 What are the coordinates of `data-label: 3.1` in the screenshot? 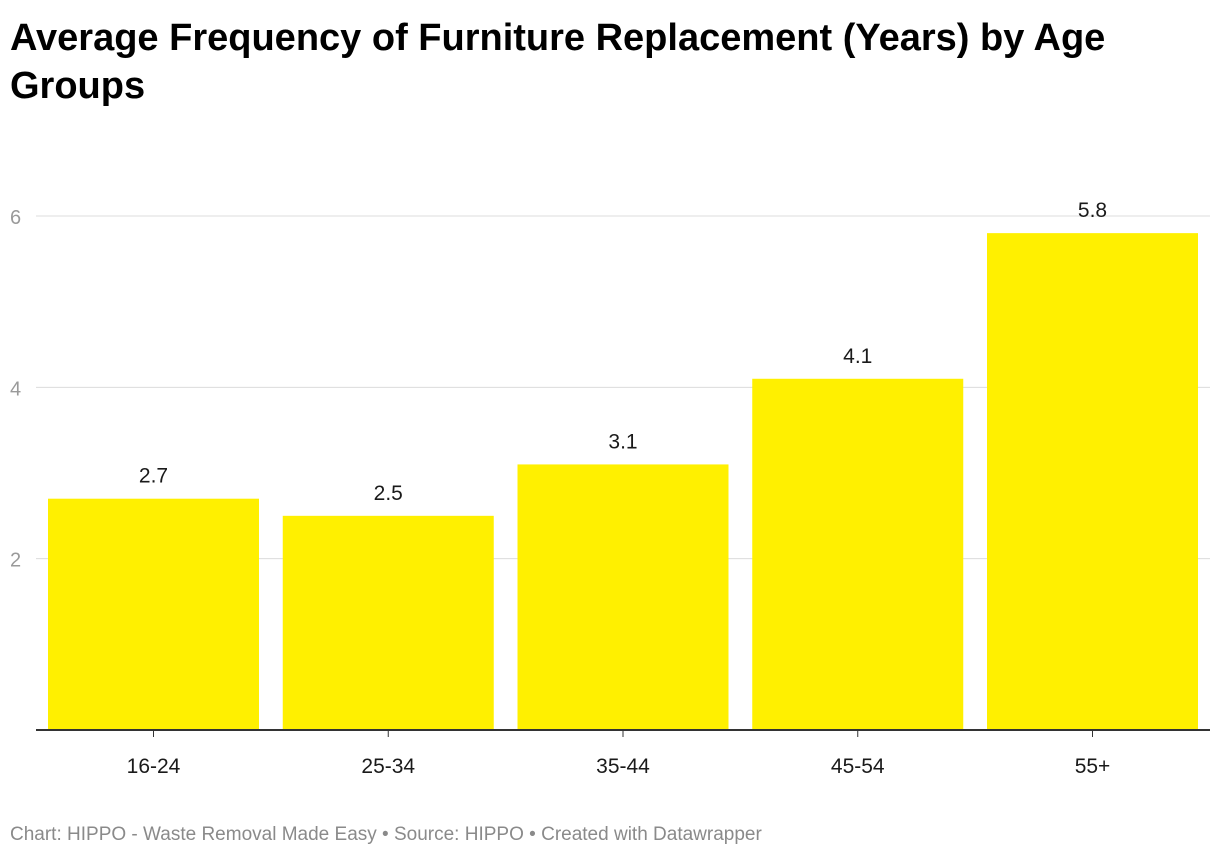 It's located at (622, 441).